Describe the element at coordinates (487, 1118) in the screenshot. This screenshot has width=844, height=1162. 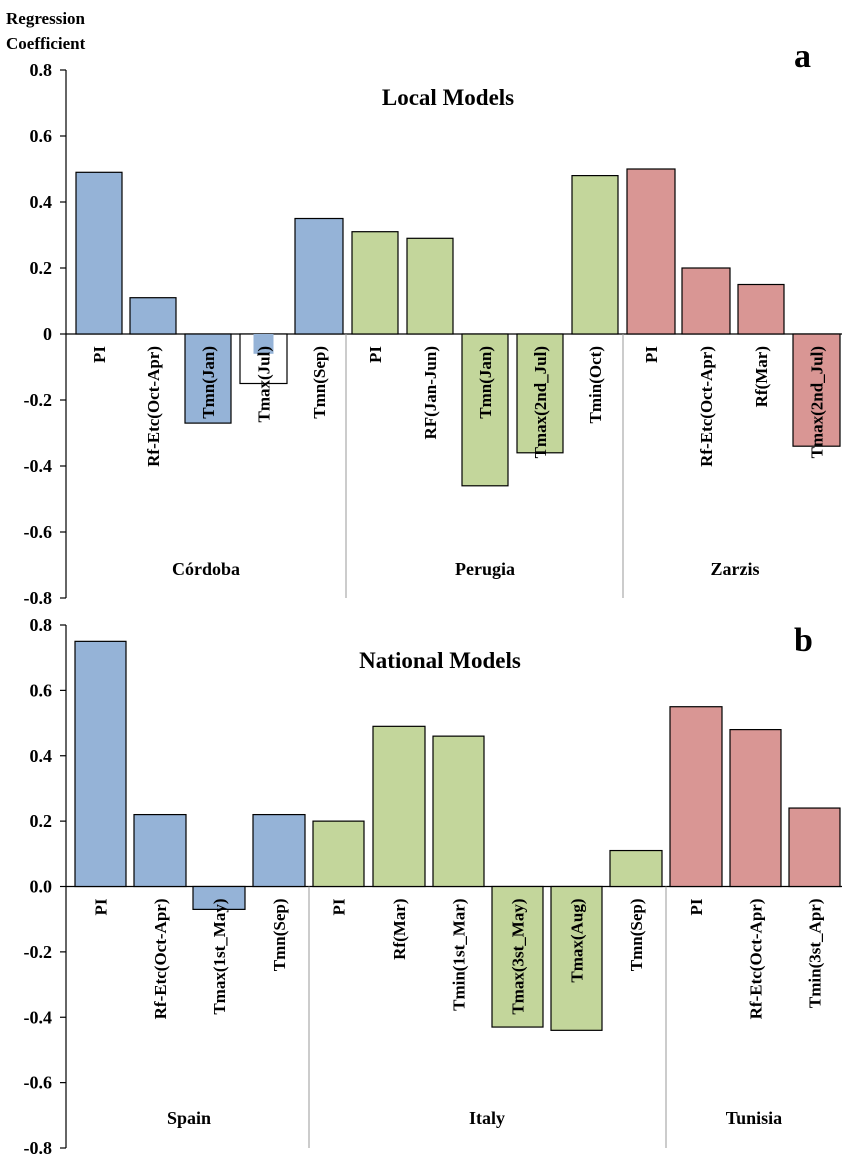
I see `group-label: Italy` at that location.